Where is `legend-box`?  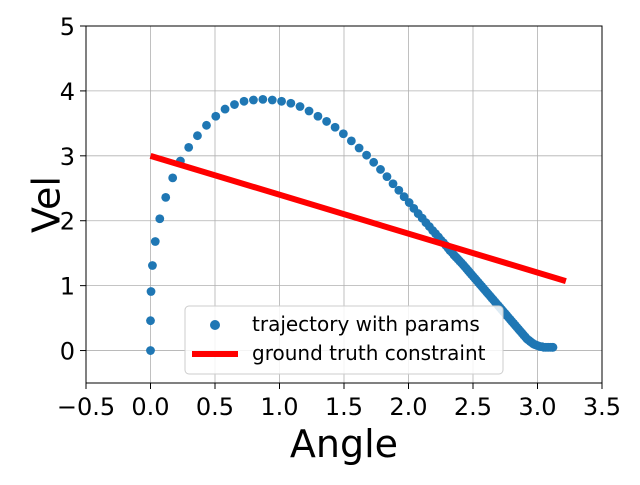
legend-box is located at coordinates (344, 340).